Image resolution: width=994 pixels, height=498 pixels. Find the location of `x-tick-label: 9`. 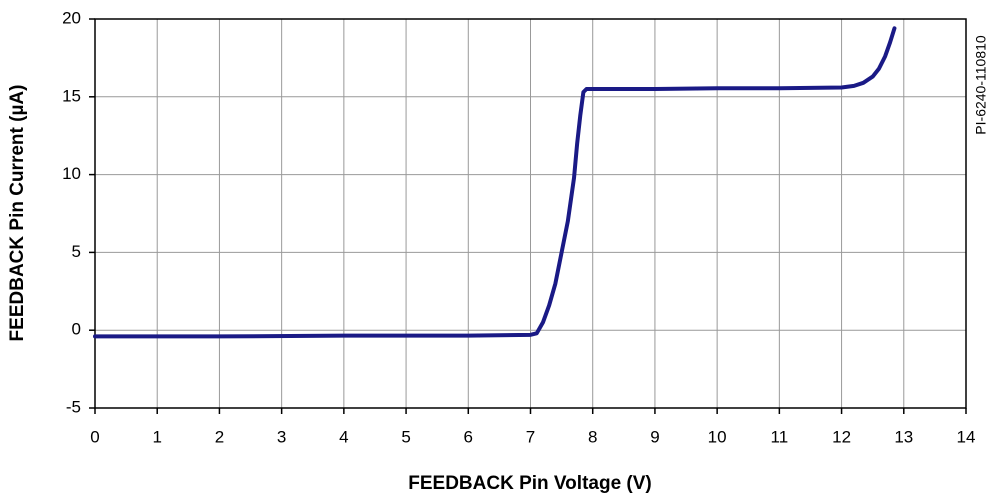

x-tick-label: 9 is located at coordinates (654, 436).